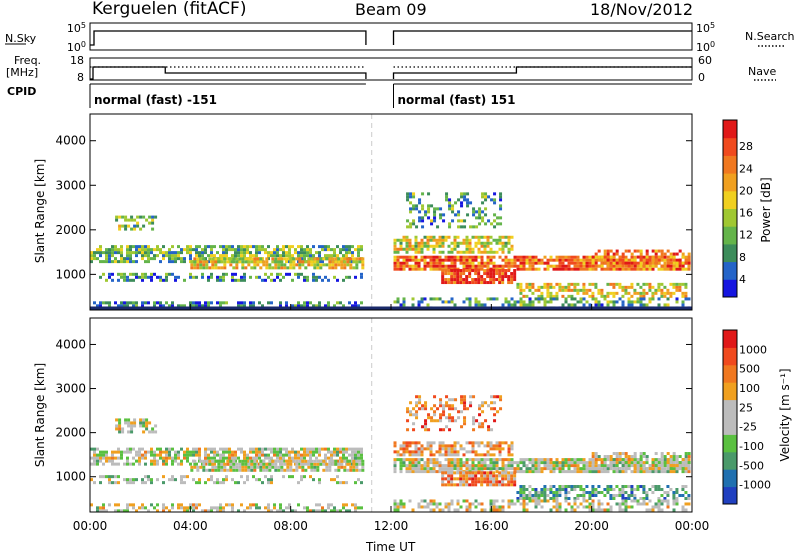  Describe the element at coordinates (80, 77) in the screenshot. I see `freq-tick-bottom: 8` at that location.